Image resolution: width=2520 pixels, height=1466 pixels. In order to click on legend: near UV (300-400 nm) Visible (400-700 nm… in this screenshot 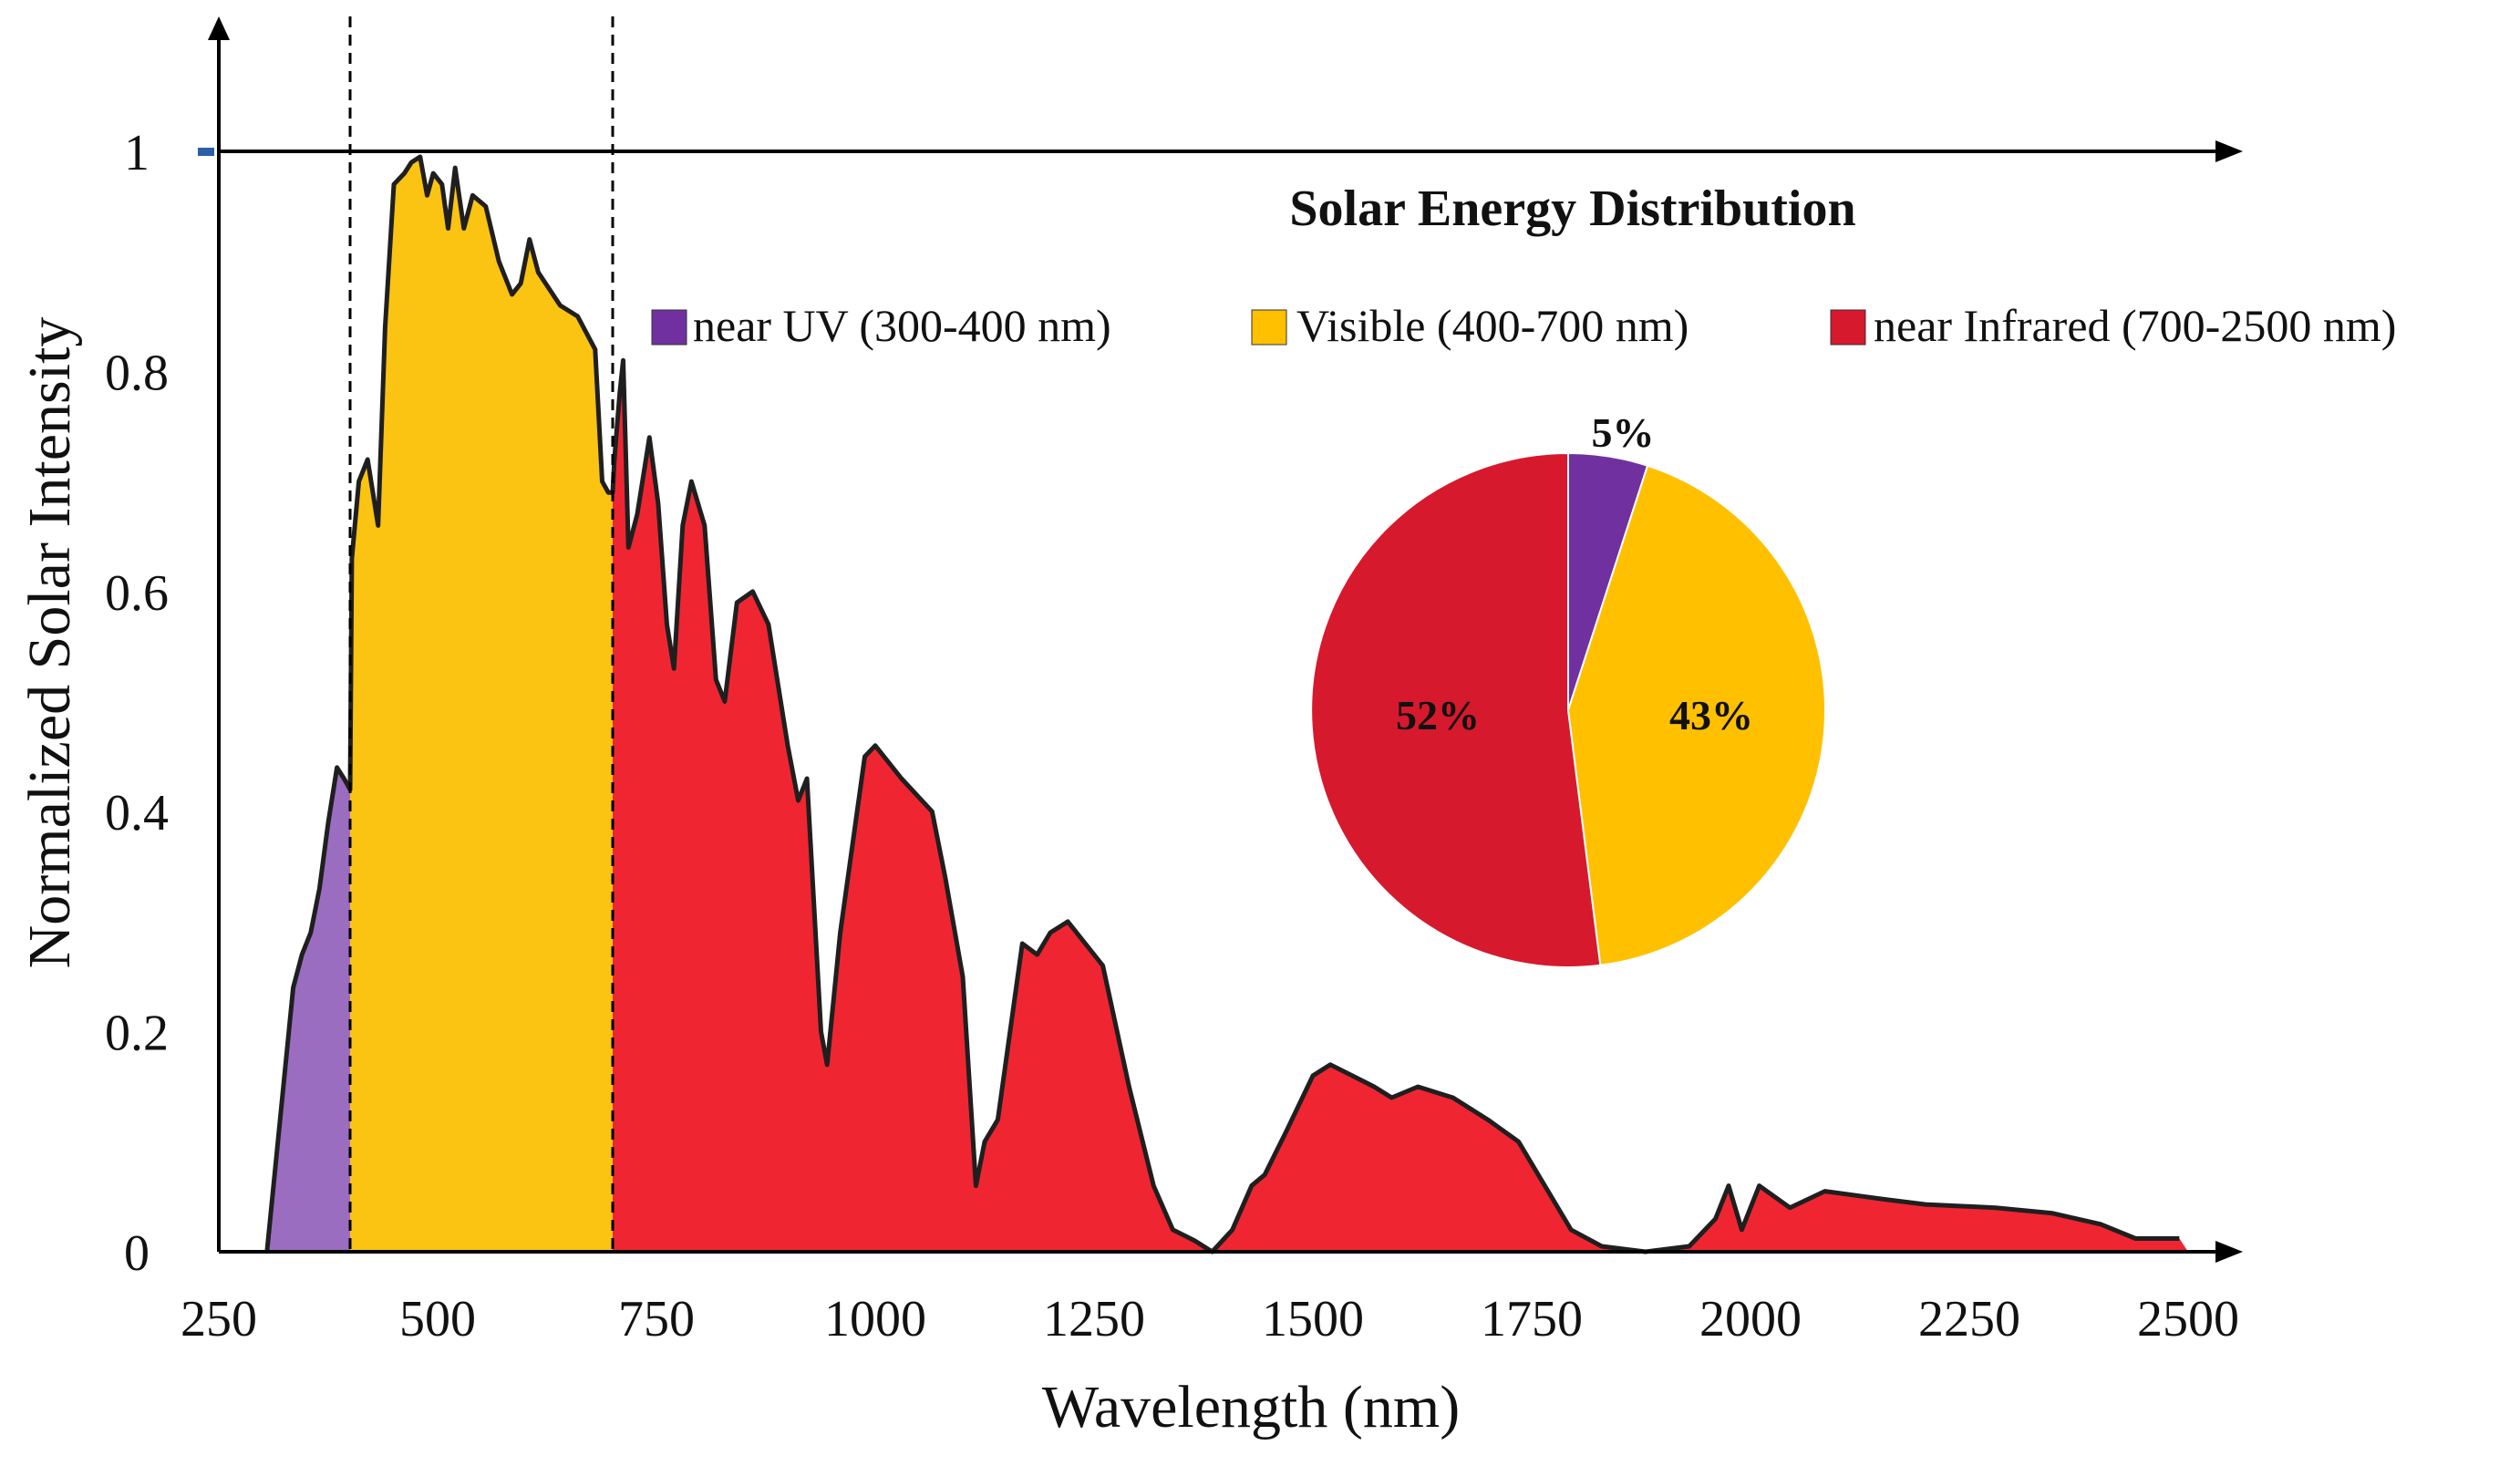, I will do `click(1524, 325)`.